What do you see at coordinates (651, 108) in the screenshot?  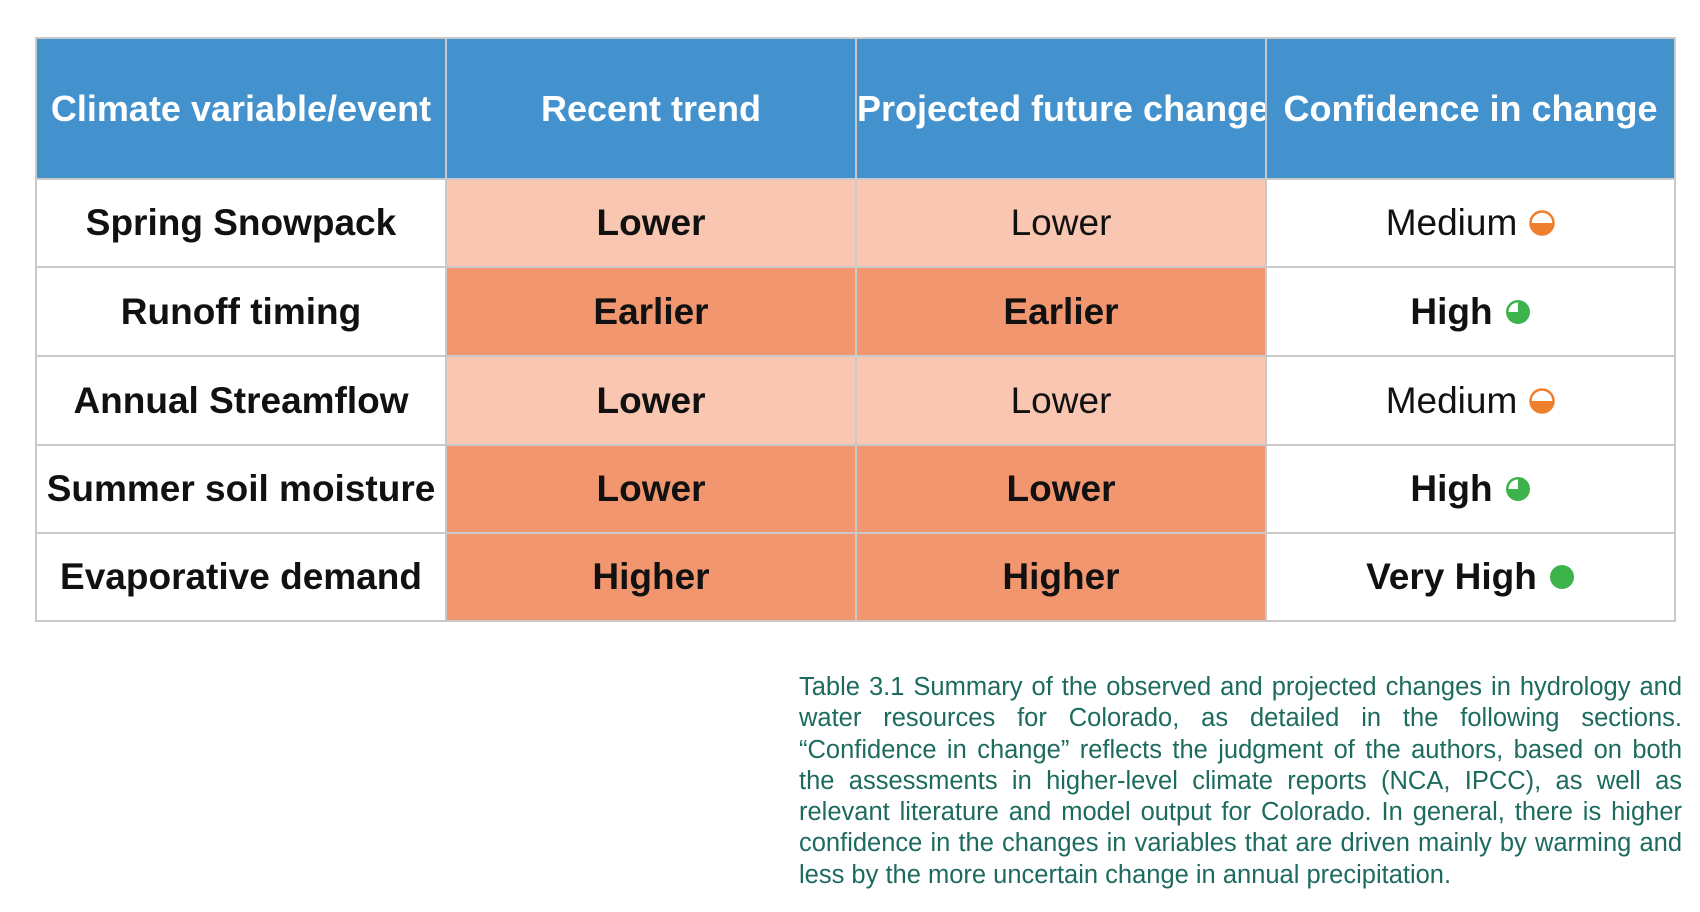 I see `header-recent-trend: Recent trend` at bounding box center [651, 108].